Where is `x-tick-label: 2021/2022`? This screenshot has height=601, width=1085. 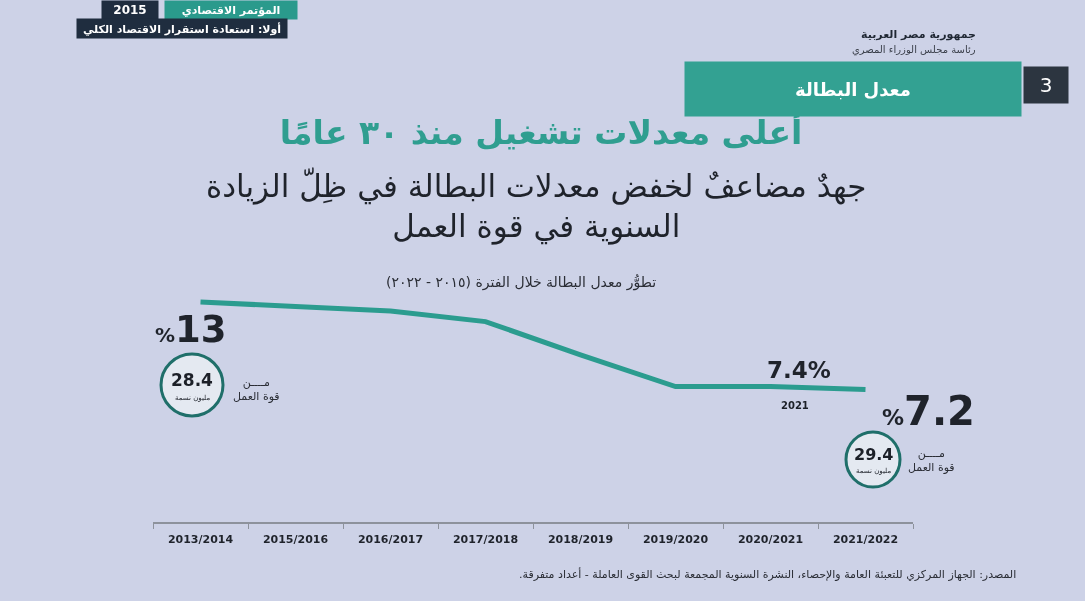
x-tick-label: 2021/2022 is located at coordinates (865, 539).